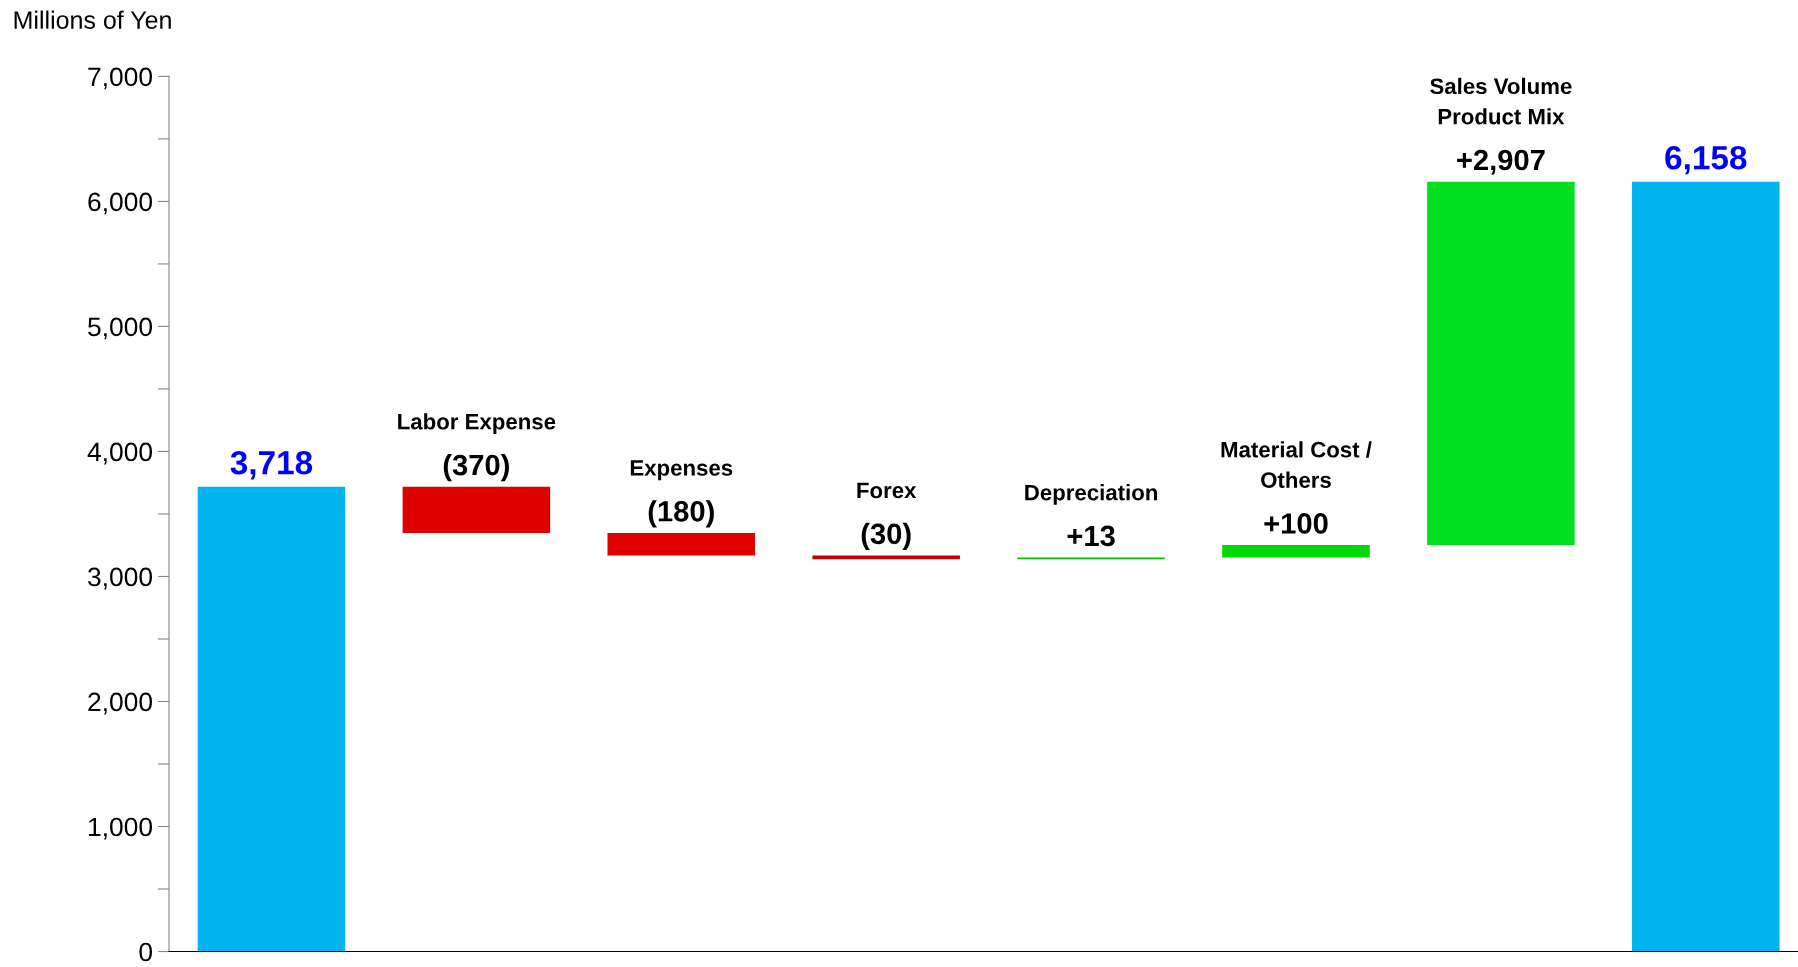  Describe the element at coordinates (120, 703) in the screenshot. I see `y-tick-label: 2,000` at that location.